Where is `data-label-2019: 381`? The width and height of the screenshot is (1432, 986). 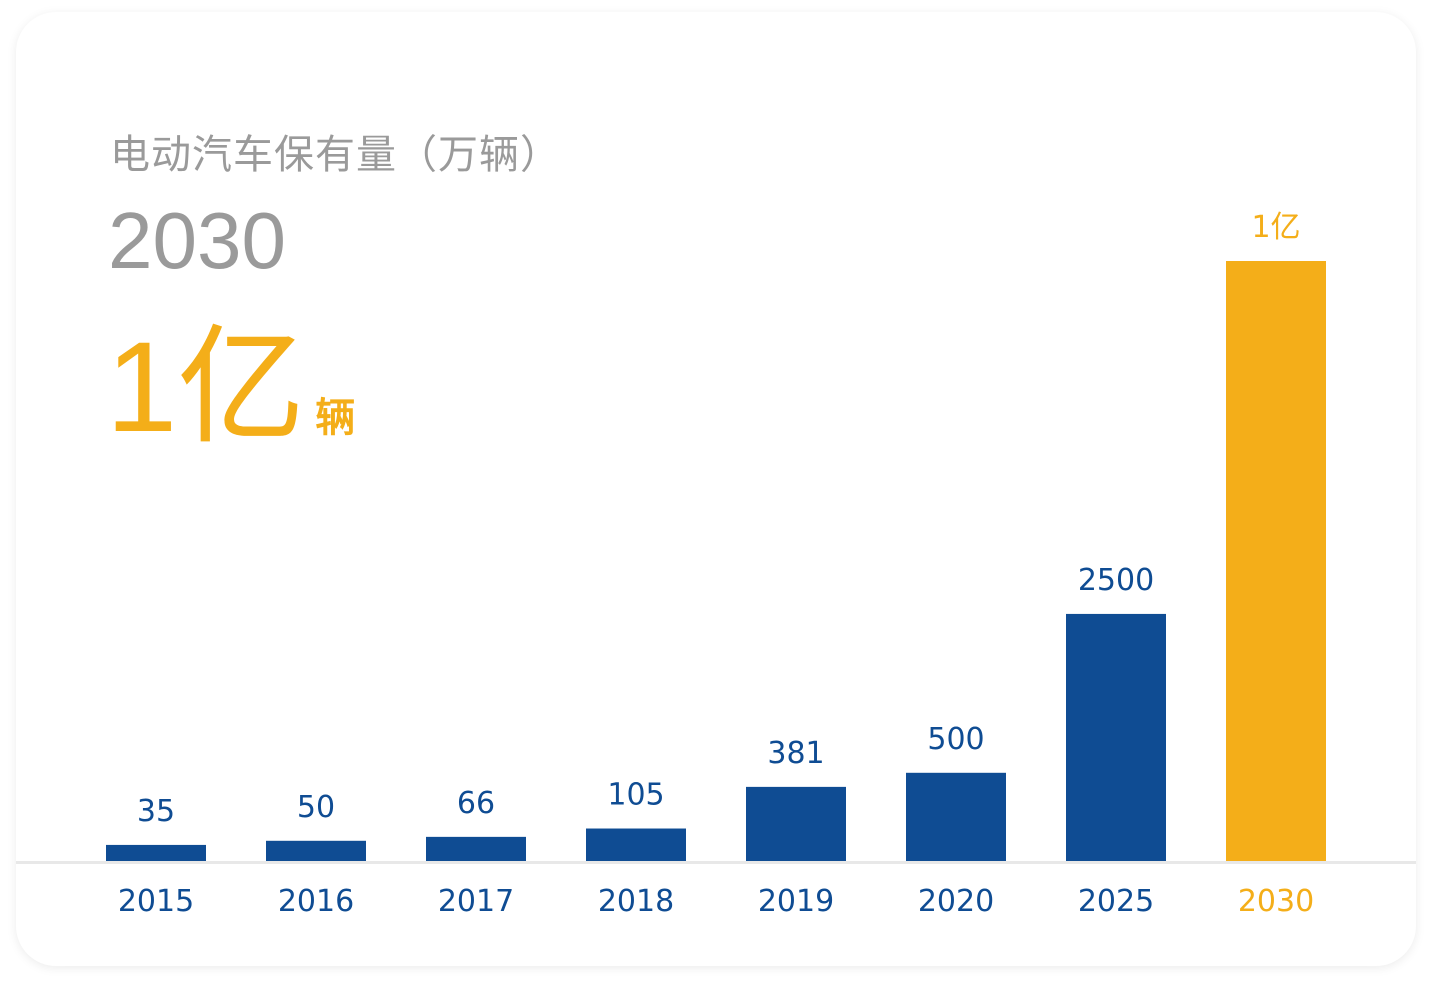
data-label-2019: 381 is located at coordinates (795, 753).